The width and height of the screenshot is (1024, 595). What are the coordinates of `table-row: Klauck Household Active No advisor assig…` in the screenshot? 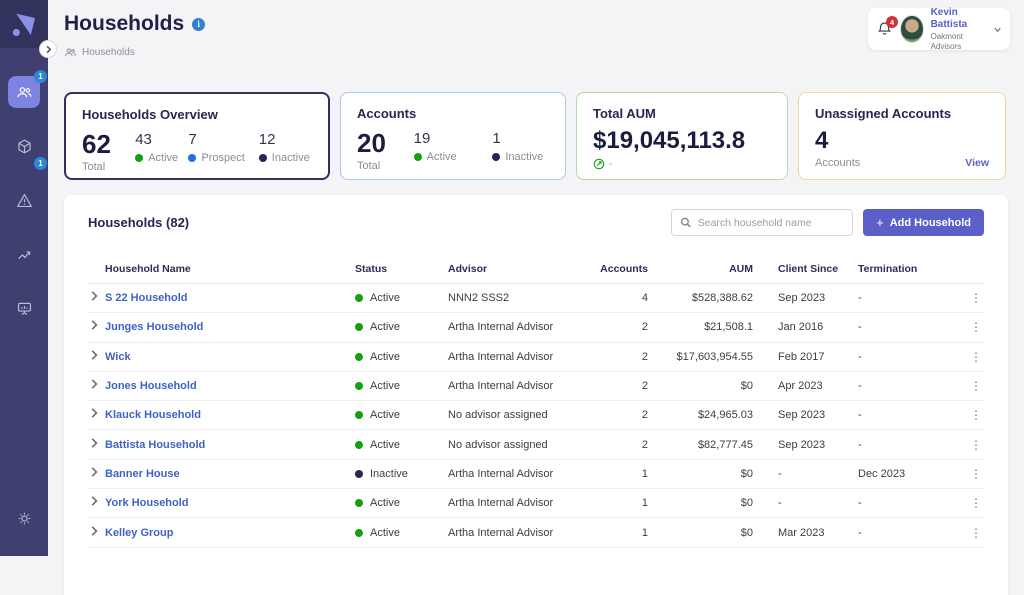 It's located at (536, 416).